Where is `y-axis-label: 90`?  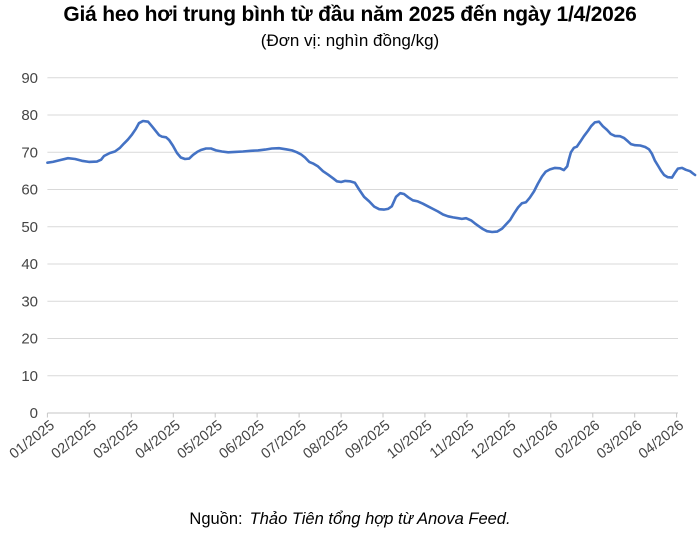 y-axis-label: 90 is located at coordinates (29, 78).